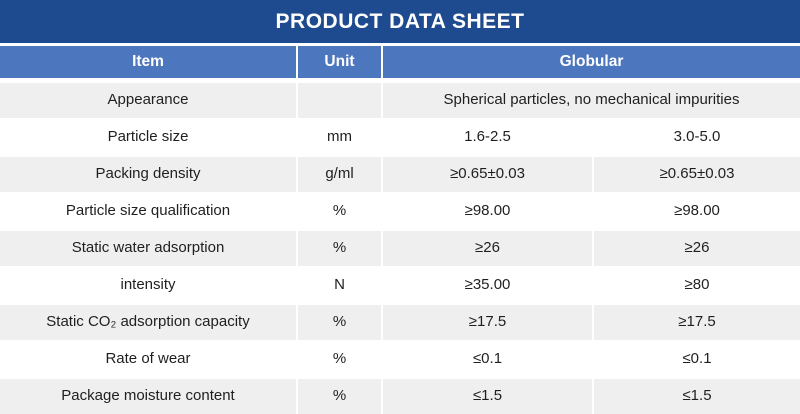  I want to click on value-cell: ≥35.00, so click(487, 285).